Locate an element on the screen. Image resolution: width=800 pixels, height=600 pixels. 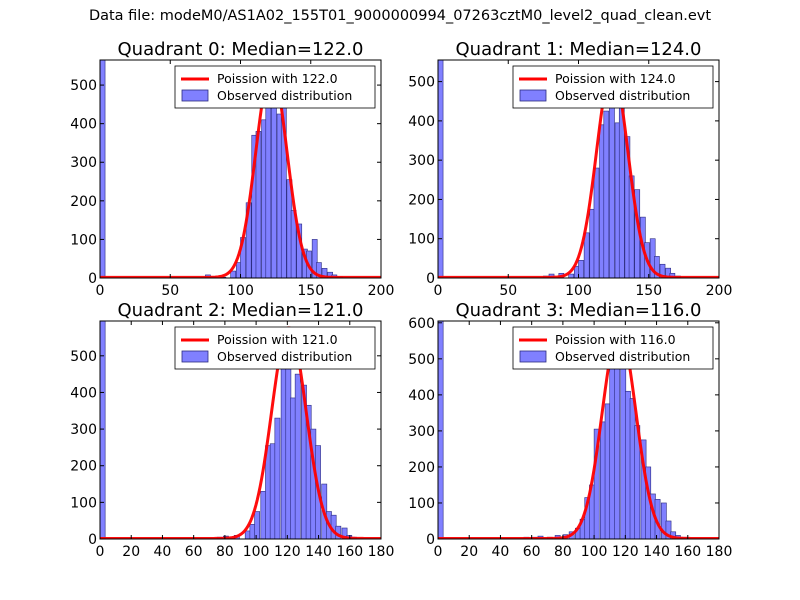
legend: Poission with 124.0 Observed distribution is located at coordinates (613, 87).